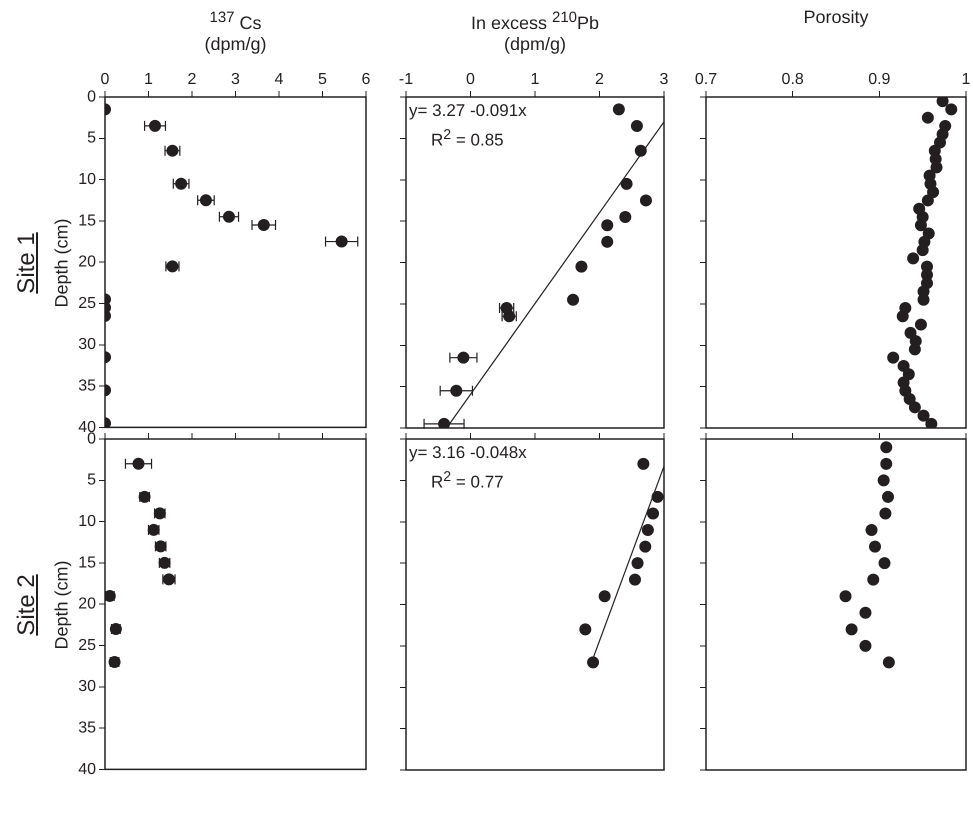 This screenshot has height=821, width=973. I want to click on text: Site 1, so click(27, 263).